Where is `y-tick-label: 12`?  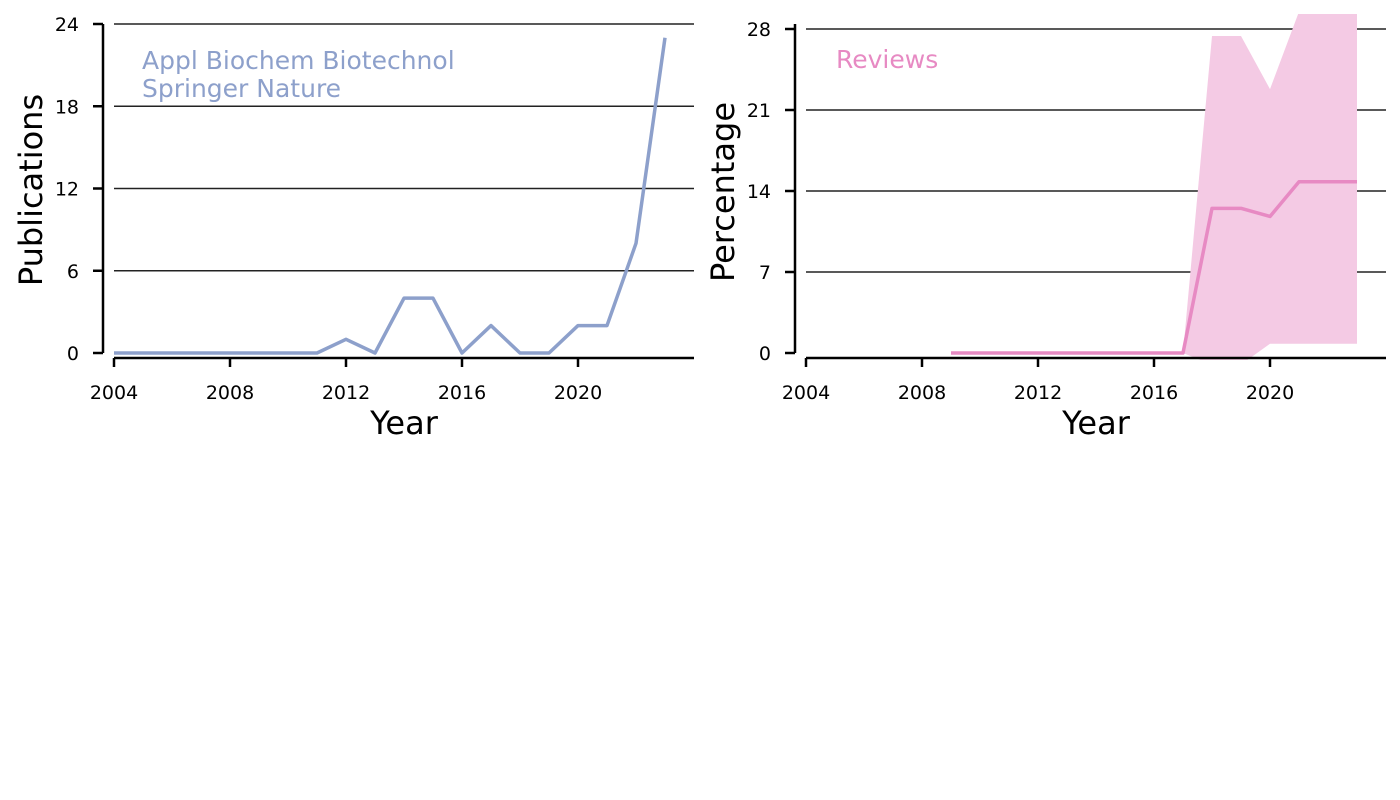
y-tick-label: 12 is located at coordinates (67, 190).